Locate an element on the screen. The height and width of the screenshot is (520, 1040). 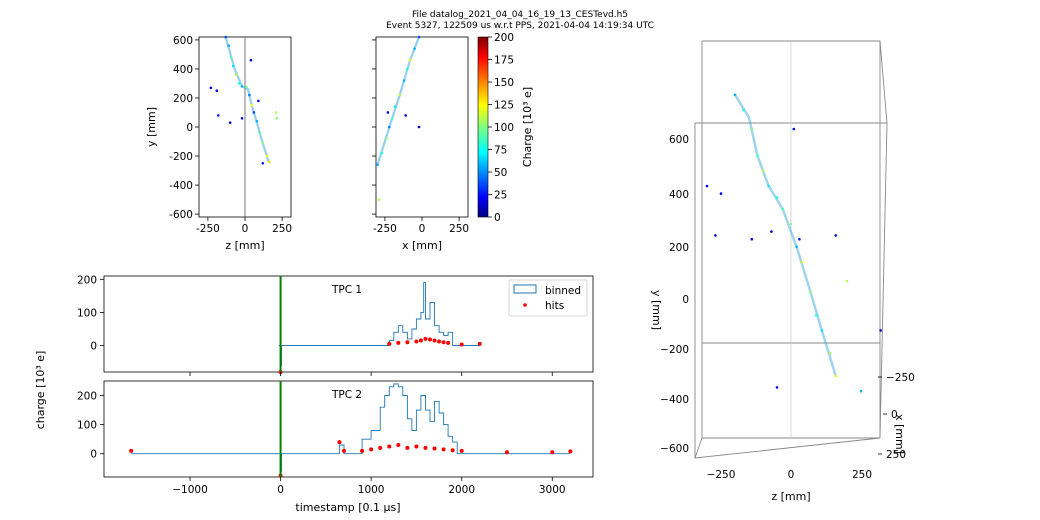
y-tick-label-3d: 0 is located at coordinates (685, 300).